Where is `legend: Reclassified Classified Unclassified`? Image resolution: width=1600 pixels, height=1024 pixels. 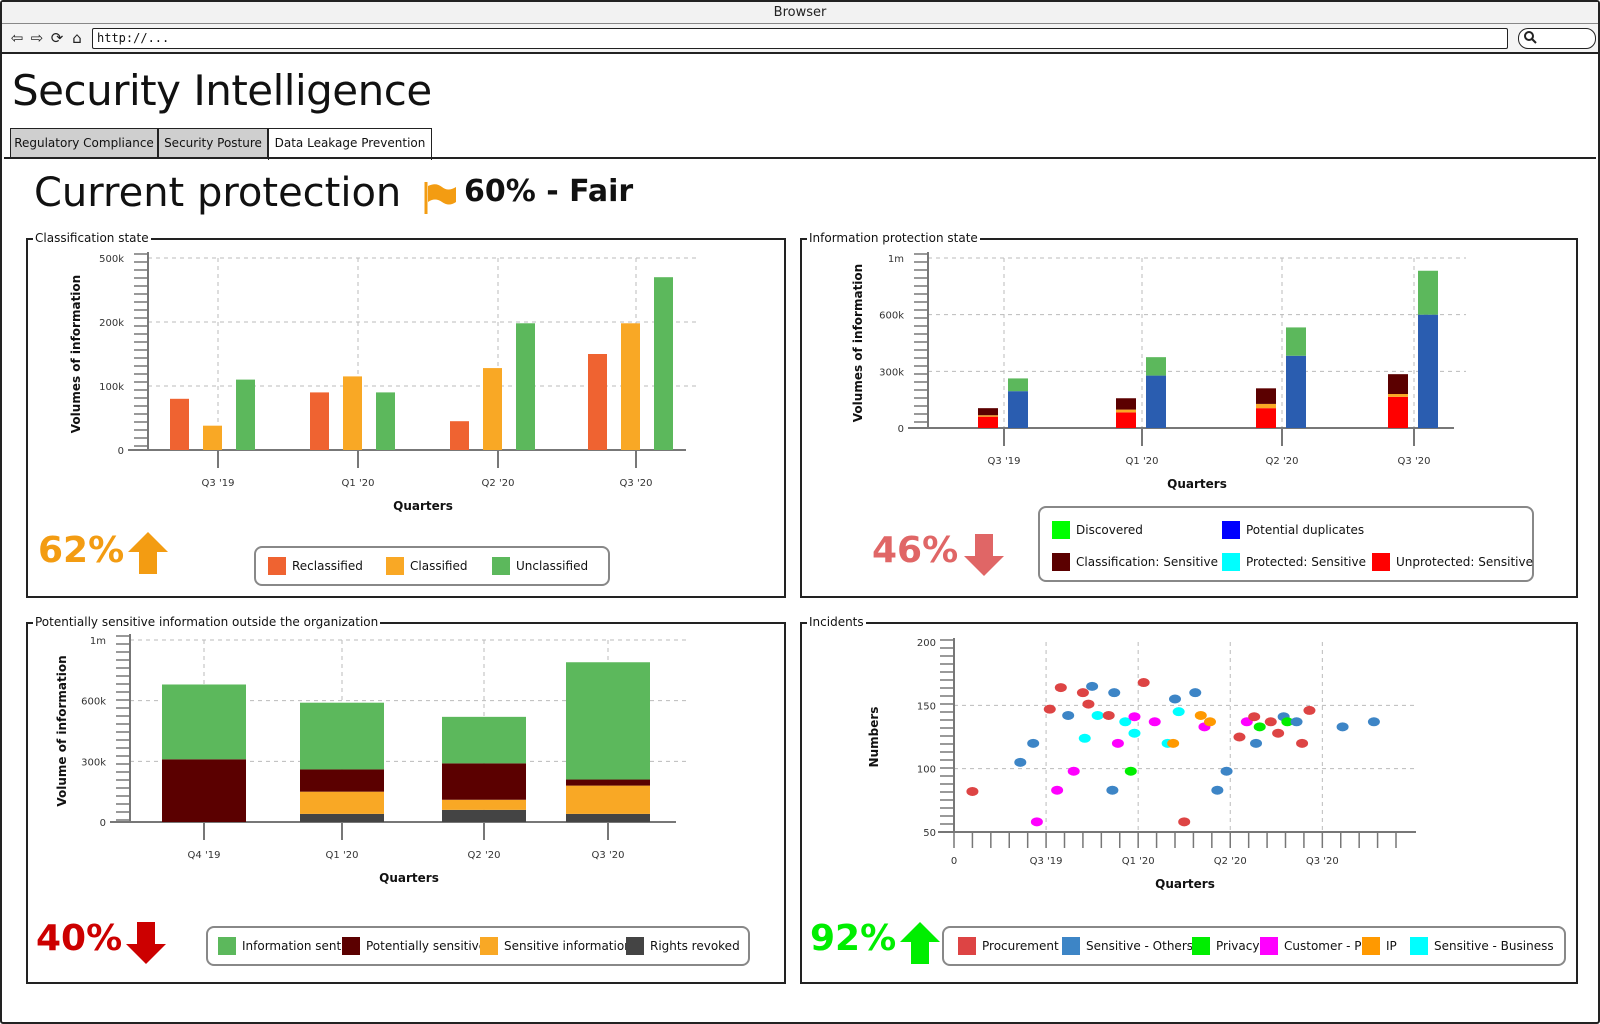 legend: Reclassified Classified Unclassified is located at coordinates (432, 566).